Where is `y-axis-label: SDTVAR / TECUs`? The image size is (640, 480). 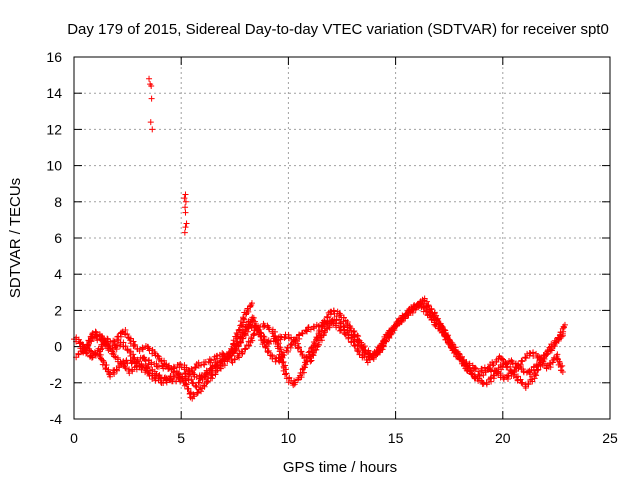 y-axis-label: SDTVAR / TECUs is located at coordinates (15, 238).